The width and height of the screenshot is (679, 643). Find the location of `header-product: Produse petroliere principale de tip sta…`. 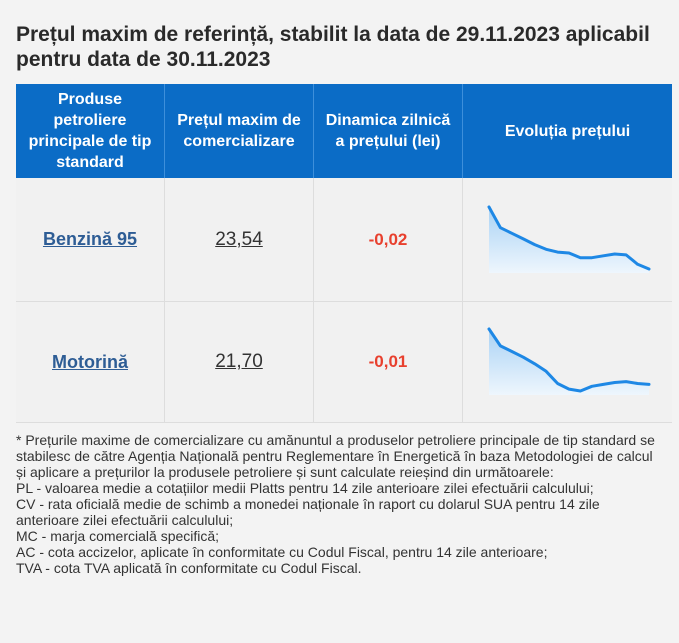

header-product: Produse petroliere principale de tip sta… is located at coordinates (90, 131).